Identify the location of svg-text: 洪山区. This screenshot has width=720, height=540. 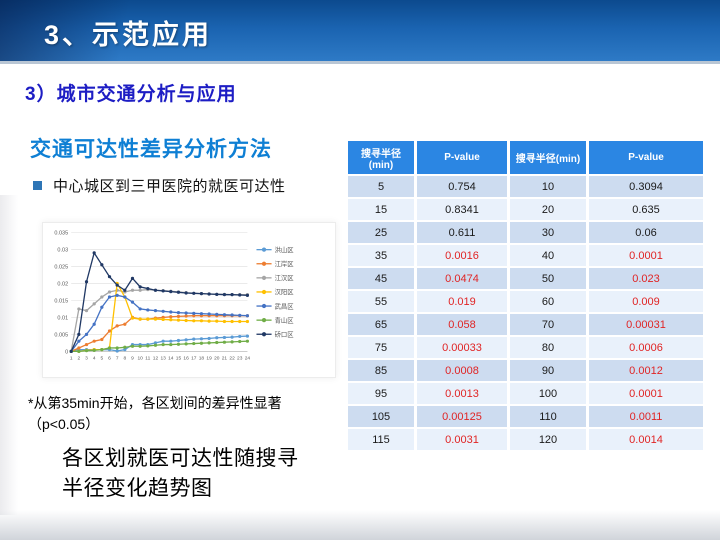
(285, 249).